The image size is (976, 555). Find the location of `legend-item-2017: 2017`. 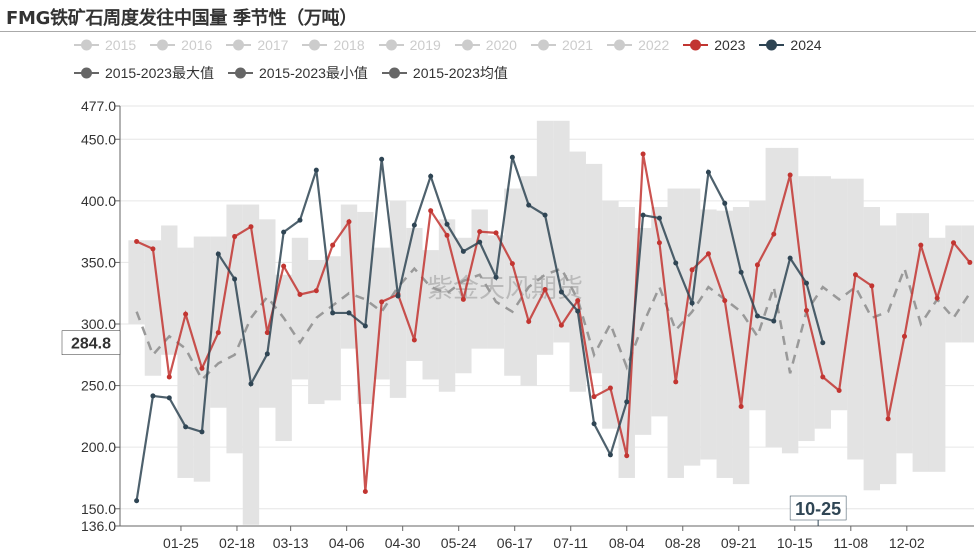

legend-item-2017: 2017 is located at coordinates (257, 45).